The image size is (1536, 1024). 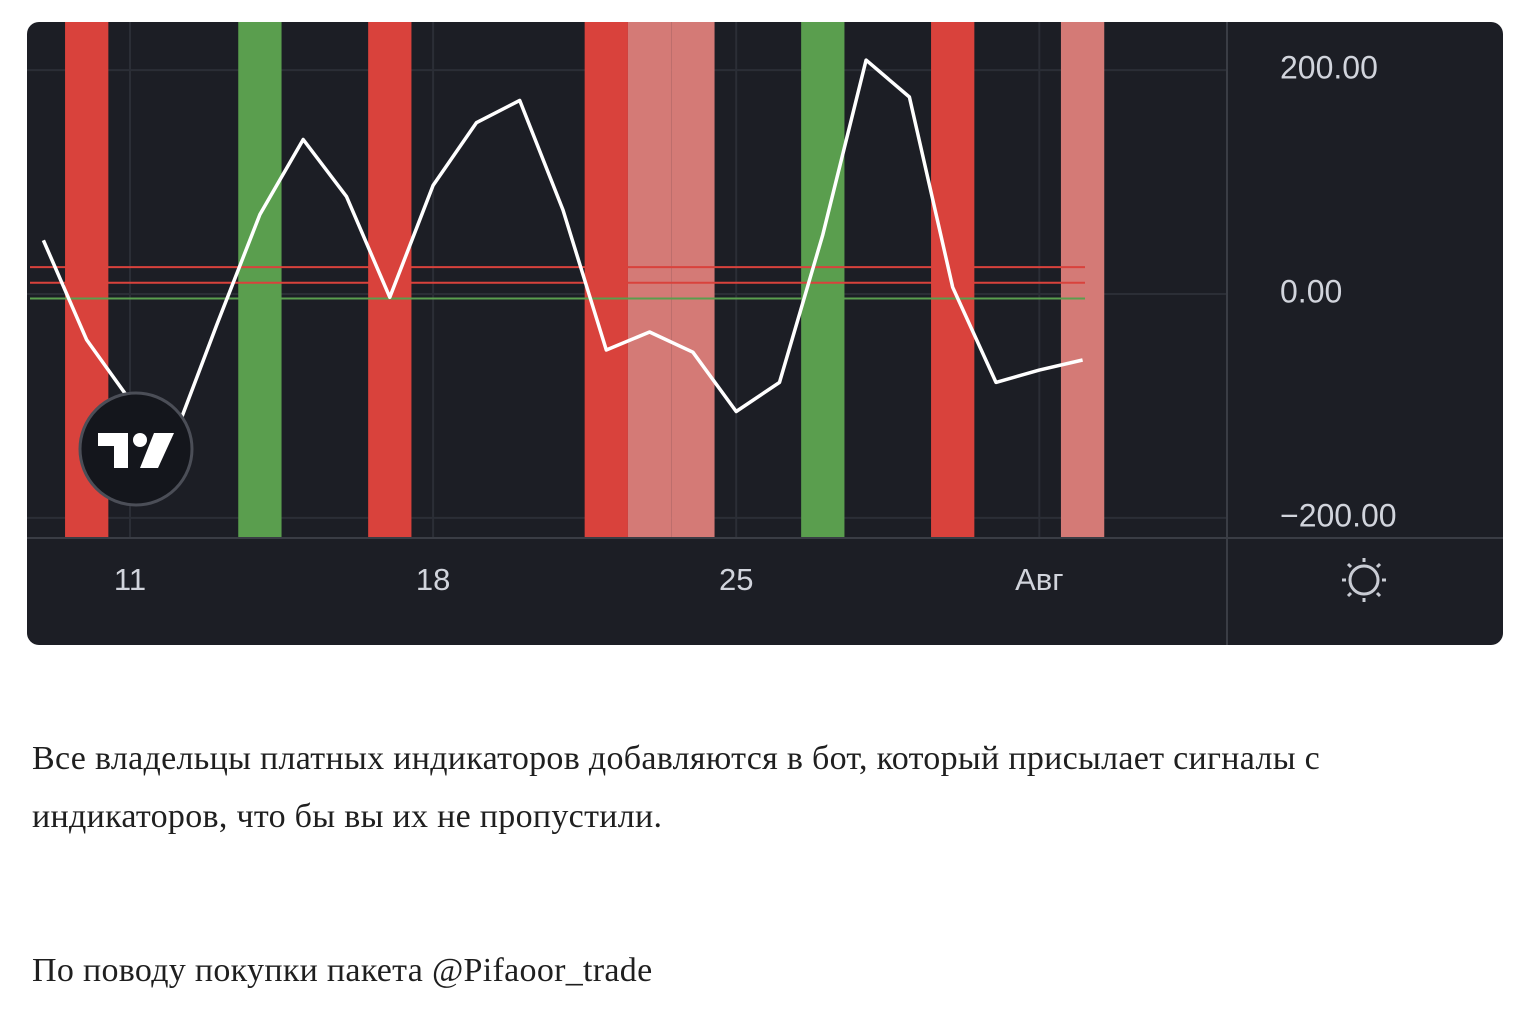 I want to click on y-tick-label: −200.00, so click(x=1338, y=515).